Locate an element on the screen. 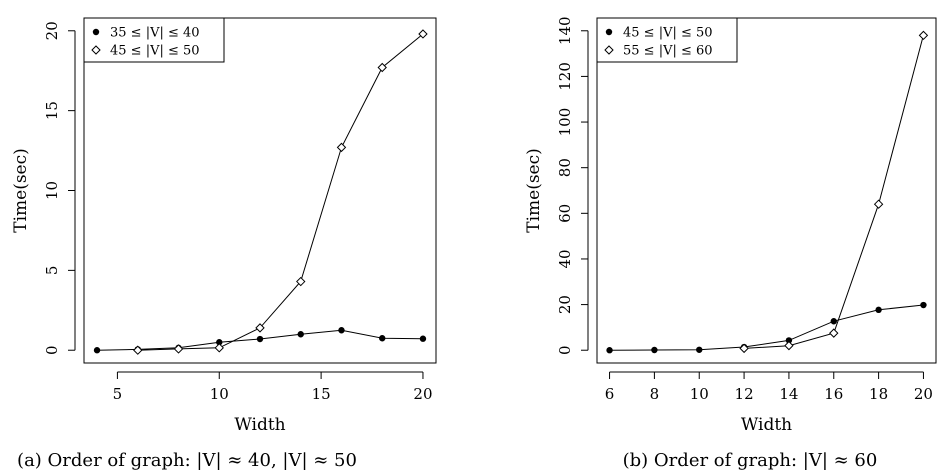 This screenshot has width=943, height=473. x-tick-label-b: 6 is located at coordinates (610, 394).